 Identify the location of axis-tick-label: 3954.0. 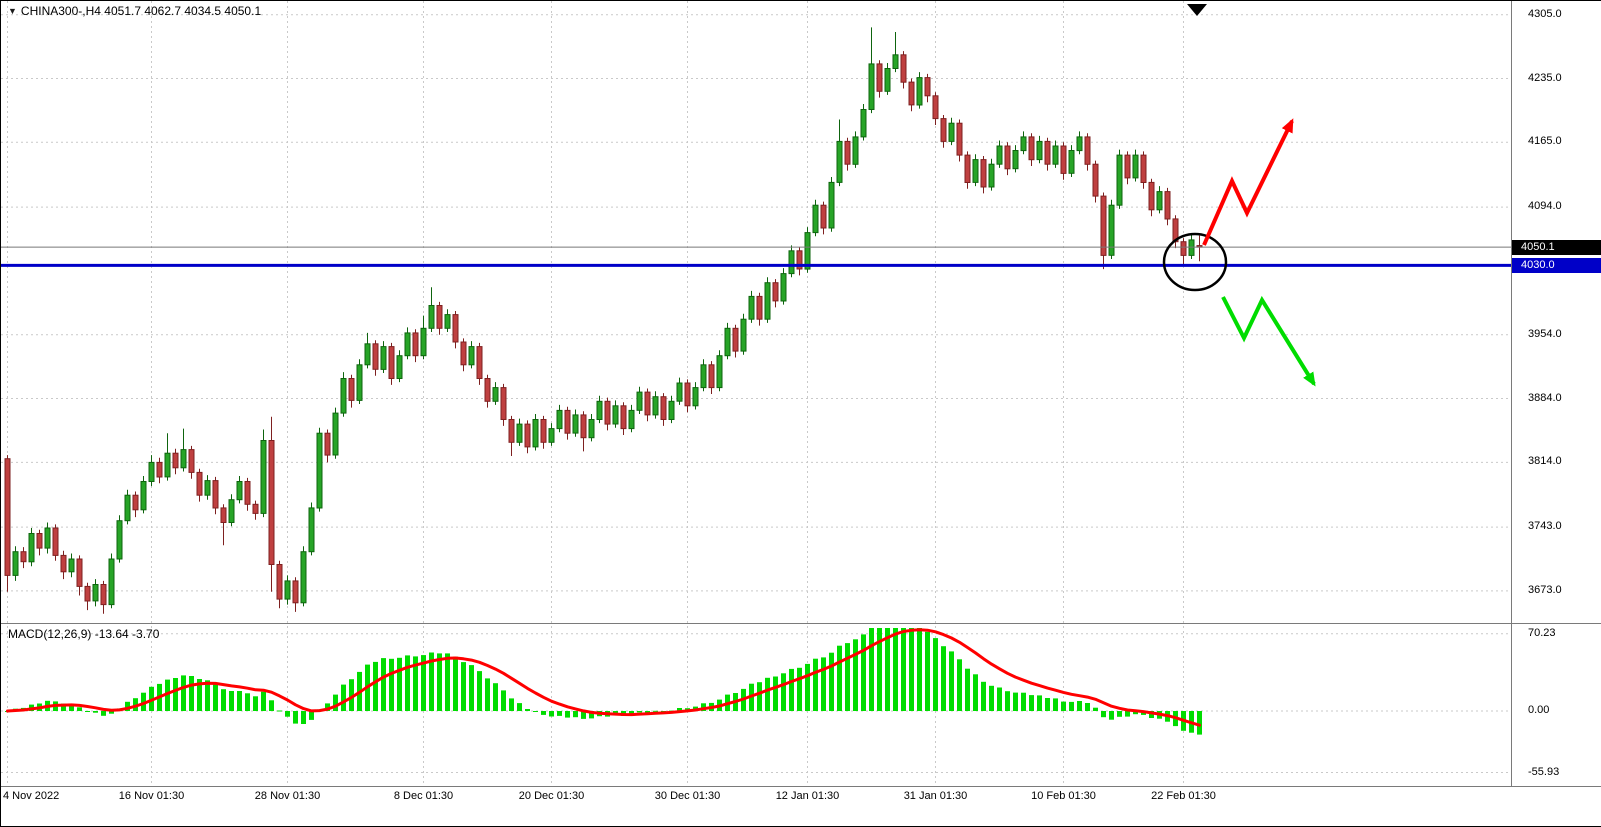
(1545, 334).